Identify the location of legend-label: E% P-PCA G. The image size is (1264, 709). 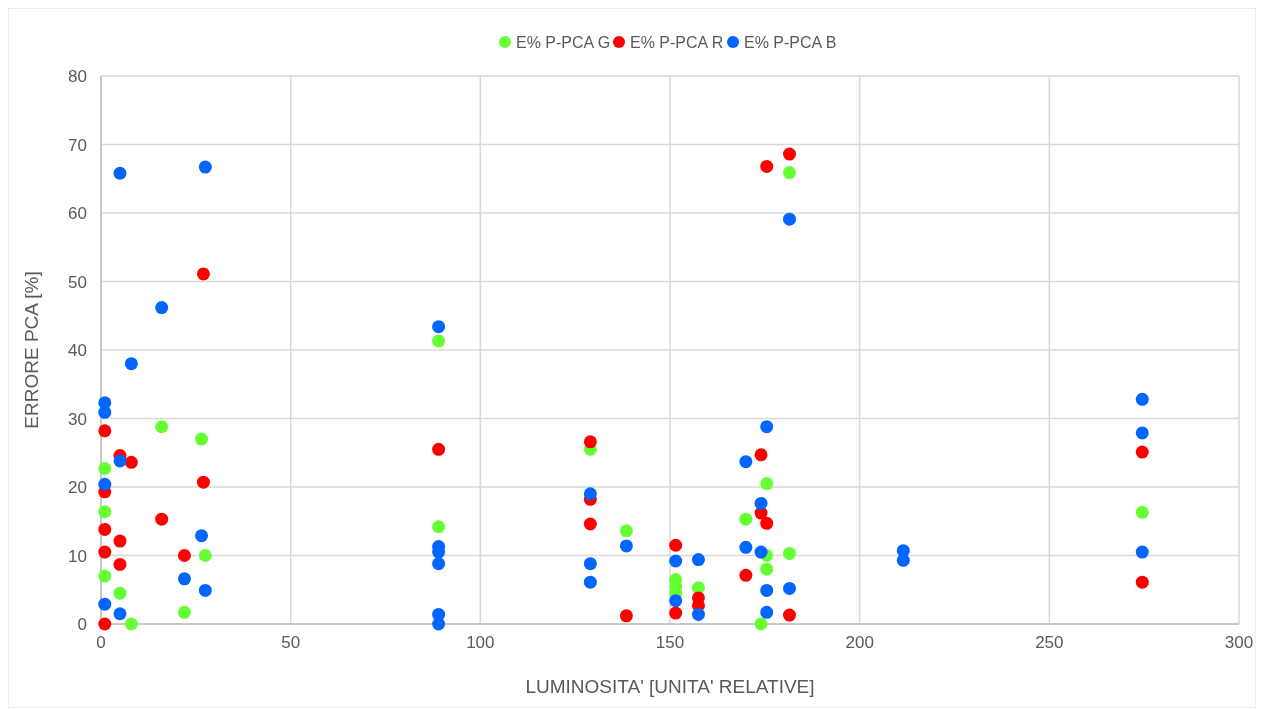
(563, 42).